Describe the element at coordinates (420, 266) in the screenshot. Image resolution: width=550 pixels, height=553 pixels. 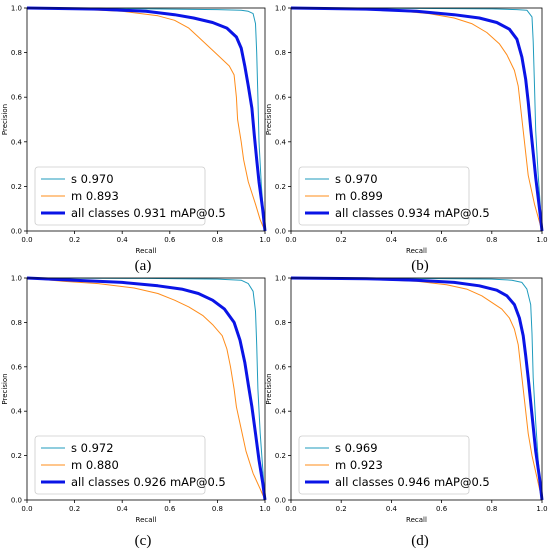
I see `panel-caption: (b)` at that location.